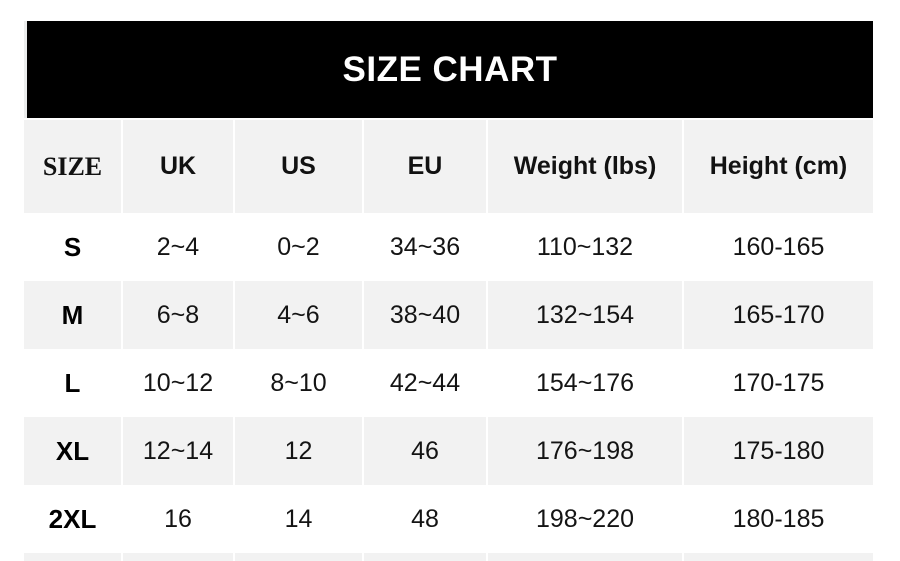 This screenshot has width=900, height=561. I want to click on cell-height: 175-180, so click(777, 451).